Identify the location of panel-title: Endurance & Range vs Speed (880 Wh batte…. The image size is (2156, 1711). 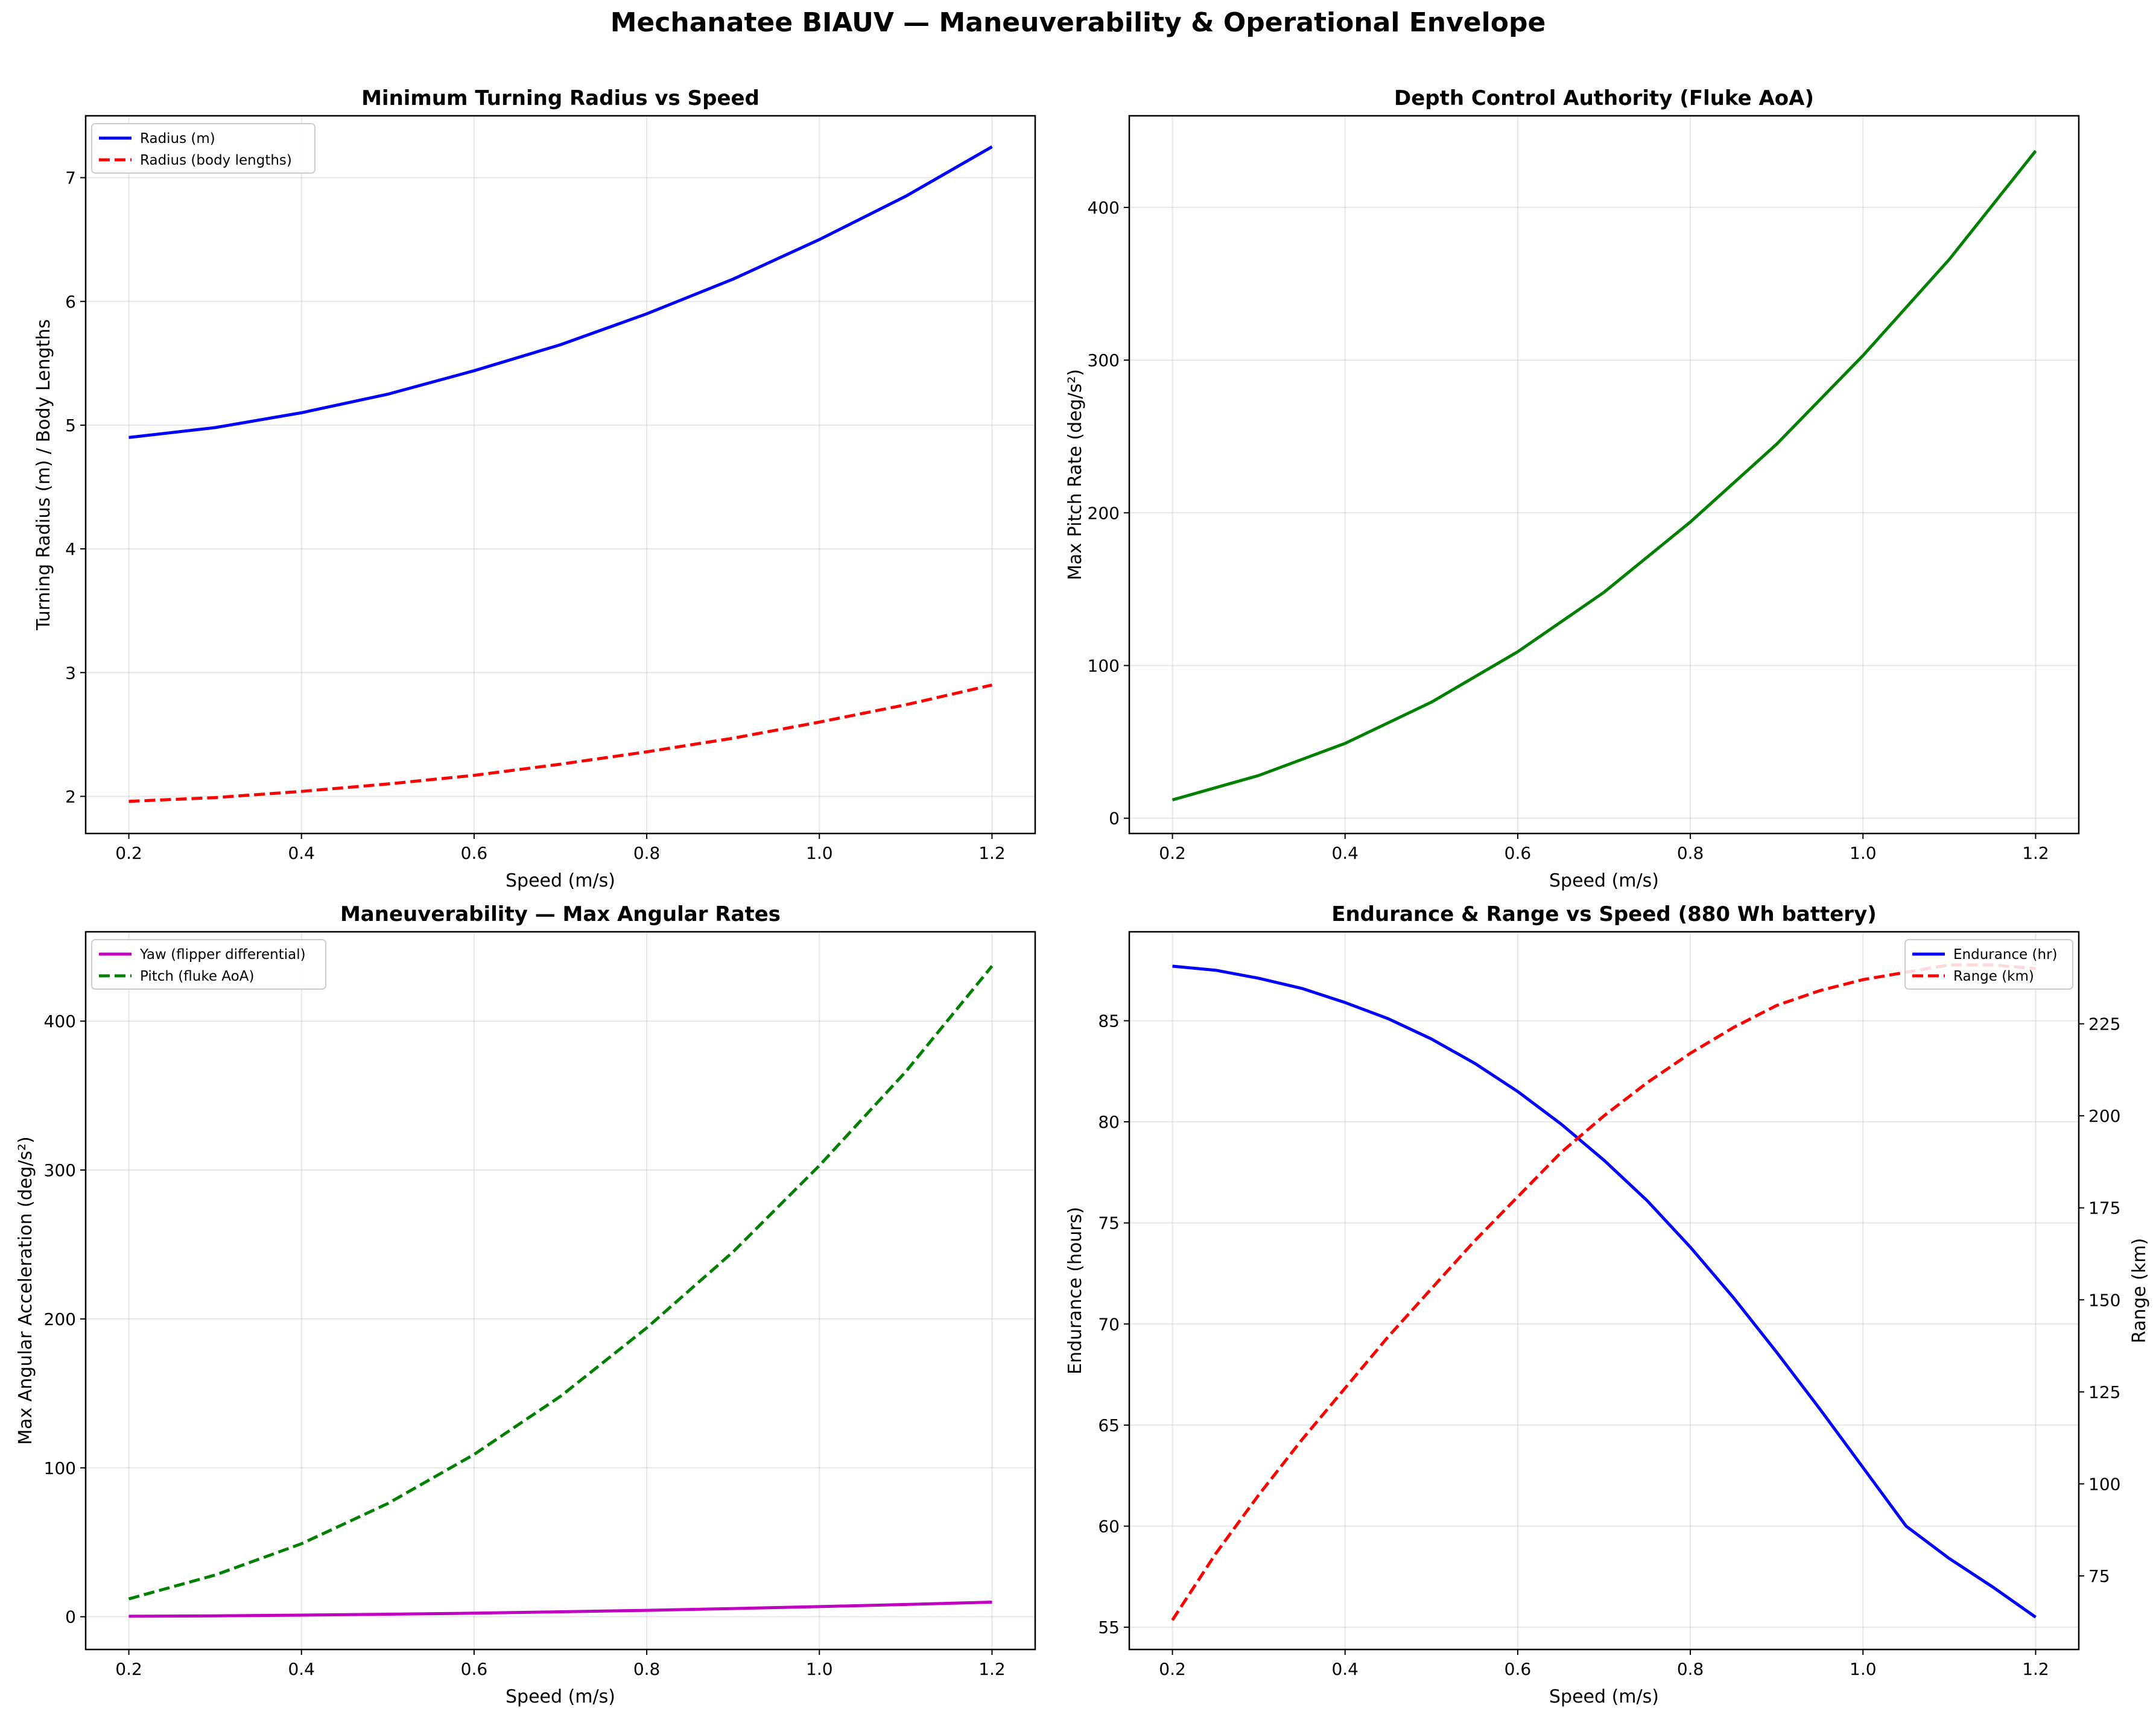
(1604, 914).